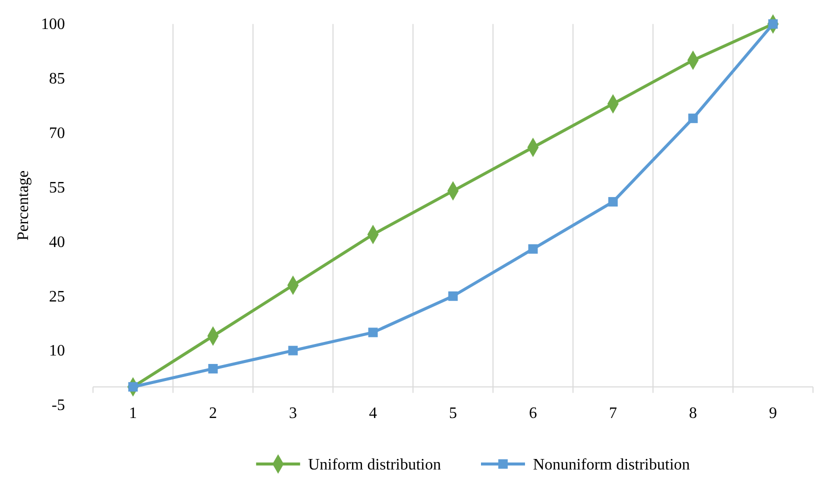 Image resolution: width=823 pixels, height=480 pixels. I want to click on y-axis-title: Percentage, so click(23, 205).